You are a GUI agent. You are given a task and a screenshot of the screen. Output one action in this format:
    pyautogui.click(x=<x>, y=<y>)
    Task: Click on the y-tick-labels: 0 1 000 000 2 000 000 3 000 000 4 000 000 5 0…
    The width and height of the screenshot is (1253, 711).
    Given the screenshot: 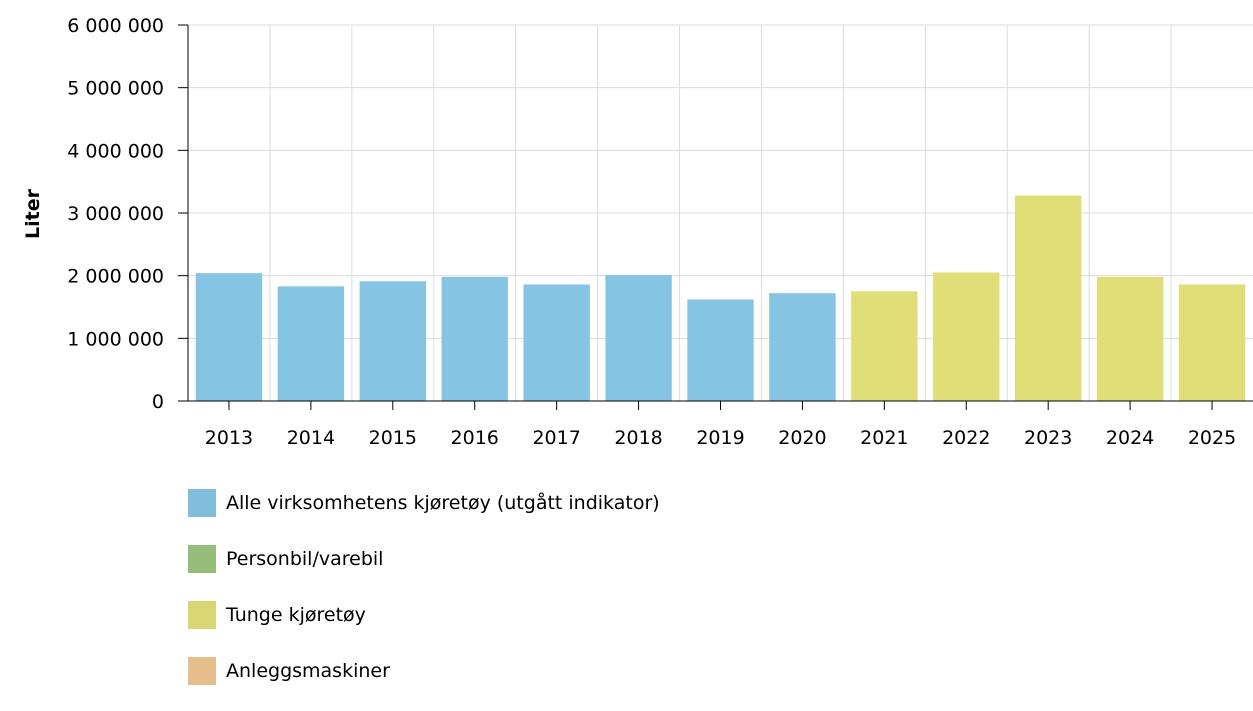 What is the action you would take?
    pyautogui.click(x=115, y=214)
    